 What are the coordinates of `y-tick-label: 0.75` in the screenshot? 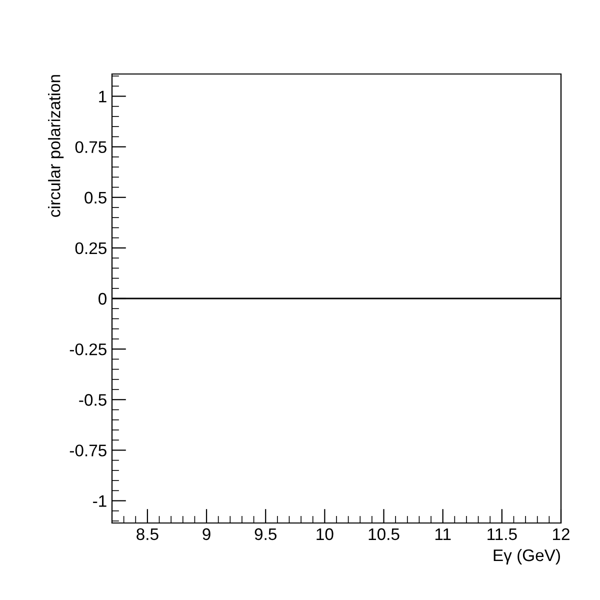 It's located at (90, 147).